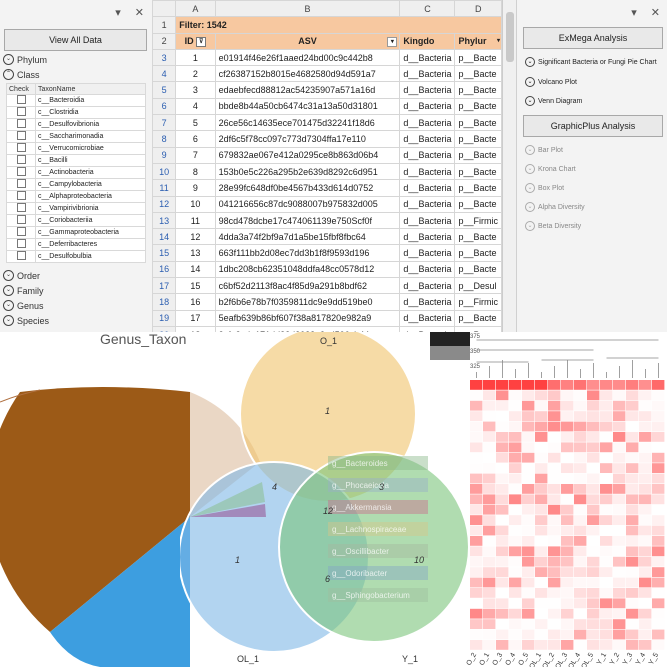 This screenshot has width=667, height=667. Describe the element at coordinates (164, 237) in the screenshot. I see `row-number: 14` at that location.